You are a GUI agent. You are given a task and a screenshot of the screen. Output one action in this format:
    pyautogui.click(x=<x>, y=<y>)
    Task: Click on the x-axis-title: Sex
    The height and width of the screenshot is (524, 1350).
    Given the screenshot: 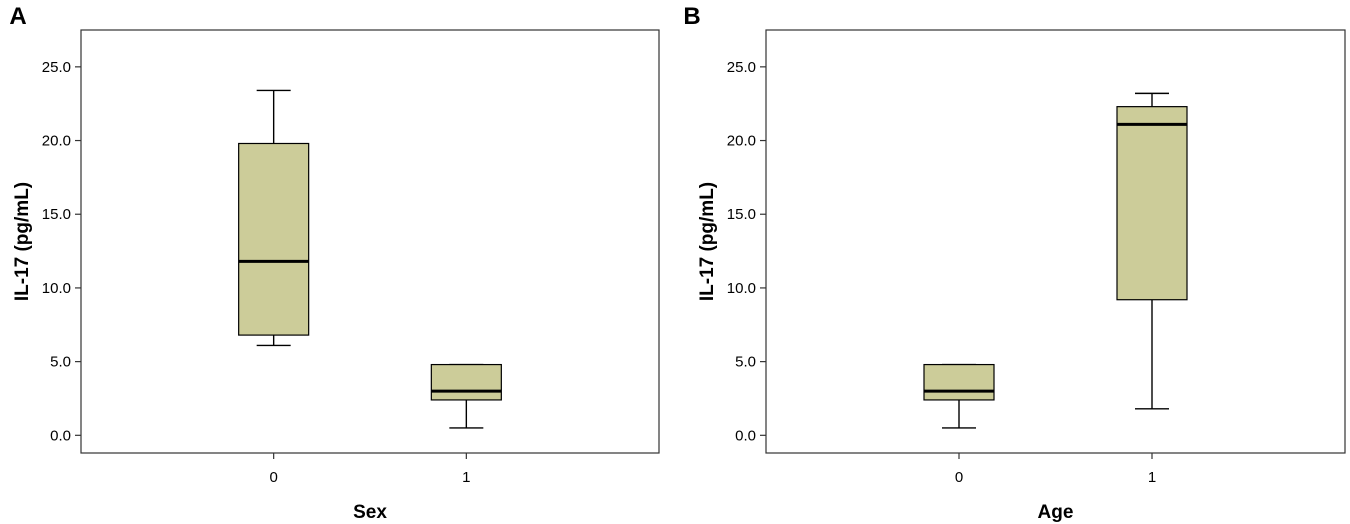 What is the action you would take?
    pyautogui.click(x=370, y=512)
    